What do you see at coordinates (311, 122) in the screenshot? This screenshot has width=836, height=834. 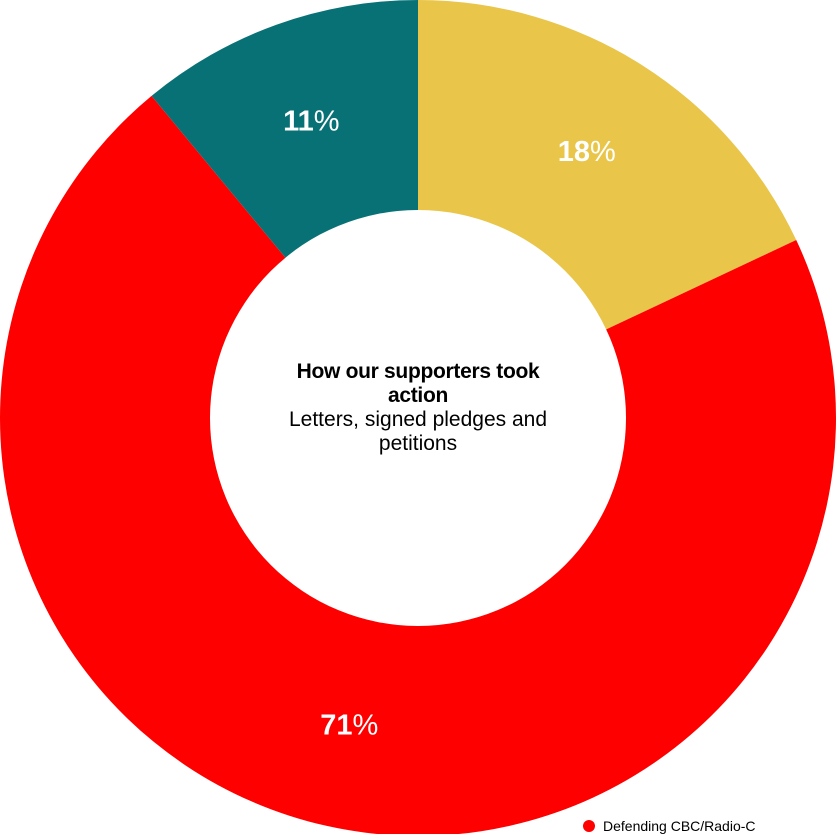 I see `slice-label-2: 11%` at bounding box center [311, 122].